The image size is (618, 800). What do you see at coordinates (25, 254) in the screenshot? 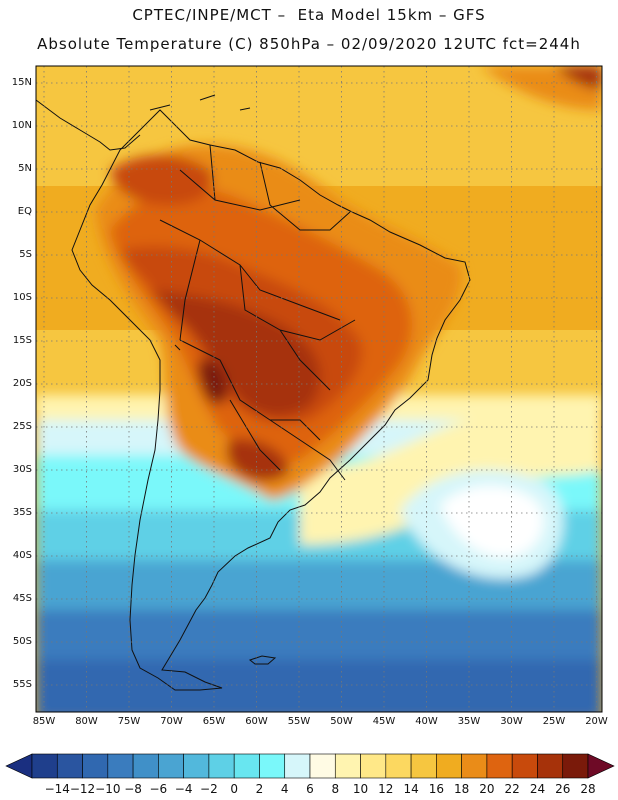
I see `lat-label: 5S` at bounding box center [25, 254].